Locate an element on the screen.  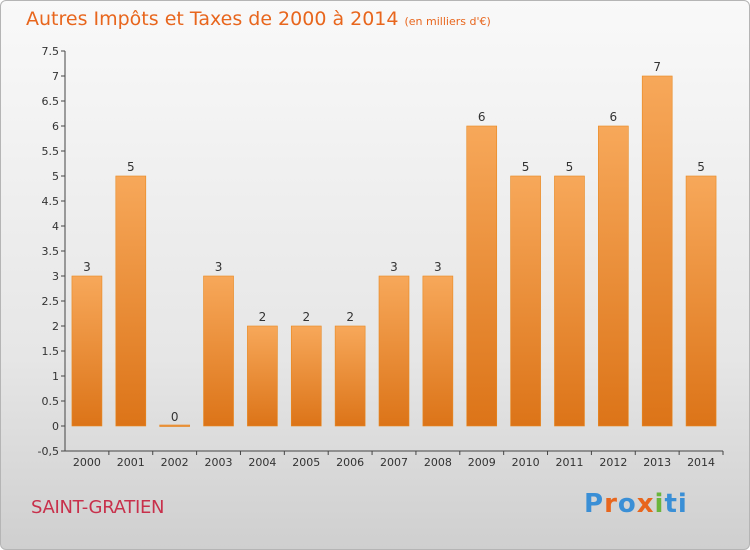
data-label: 7 is located at coordinates (657, 67).